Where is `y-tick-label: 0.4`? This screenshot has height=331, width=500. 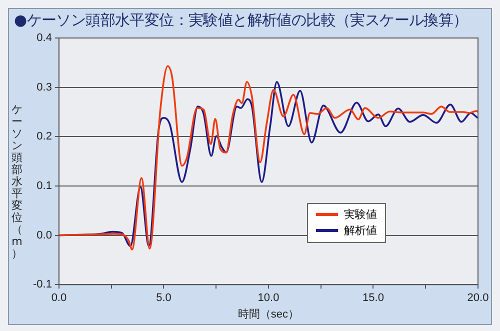
y-tick-label: 0.4 is located at coordinates (44, 38).